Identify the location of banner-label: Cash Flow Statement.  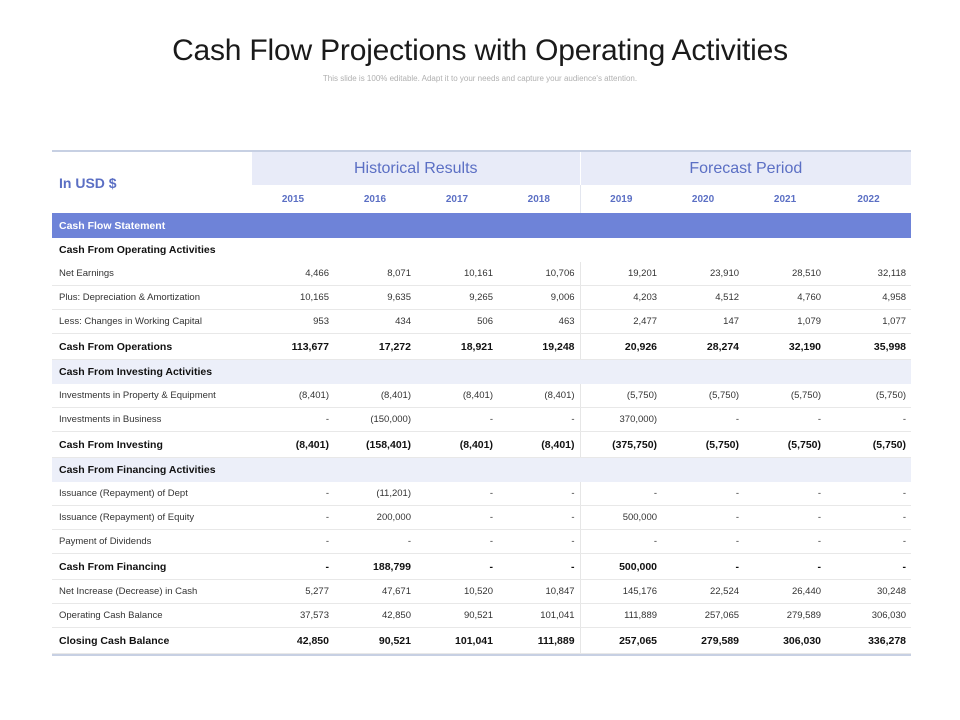
(482, 225).